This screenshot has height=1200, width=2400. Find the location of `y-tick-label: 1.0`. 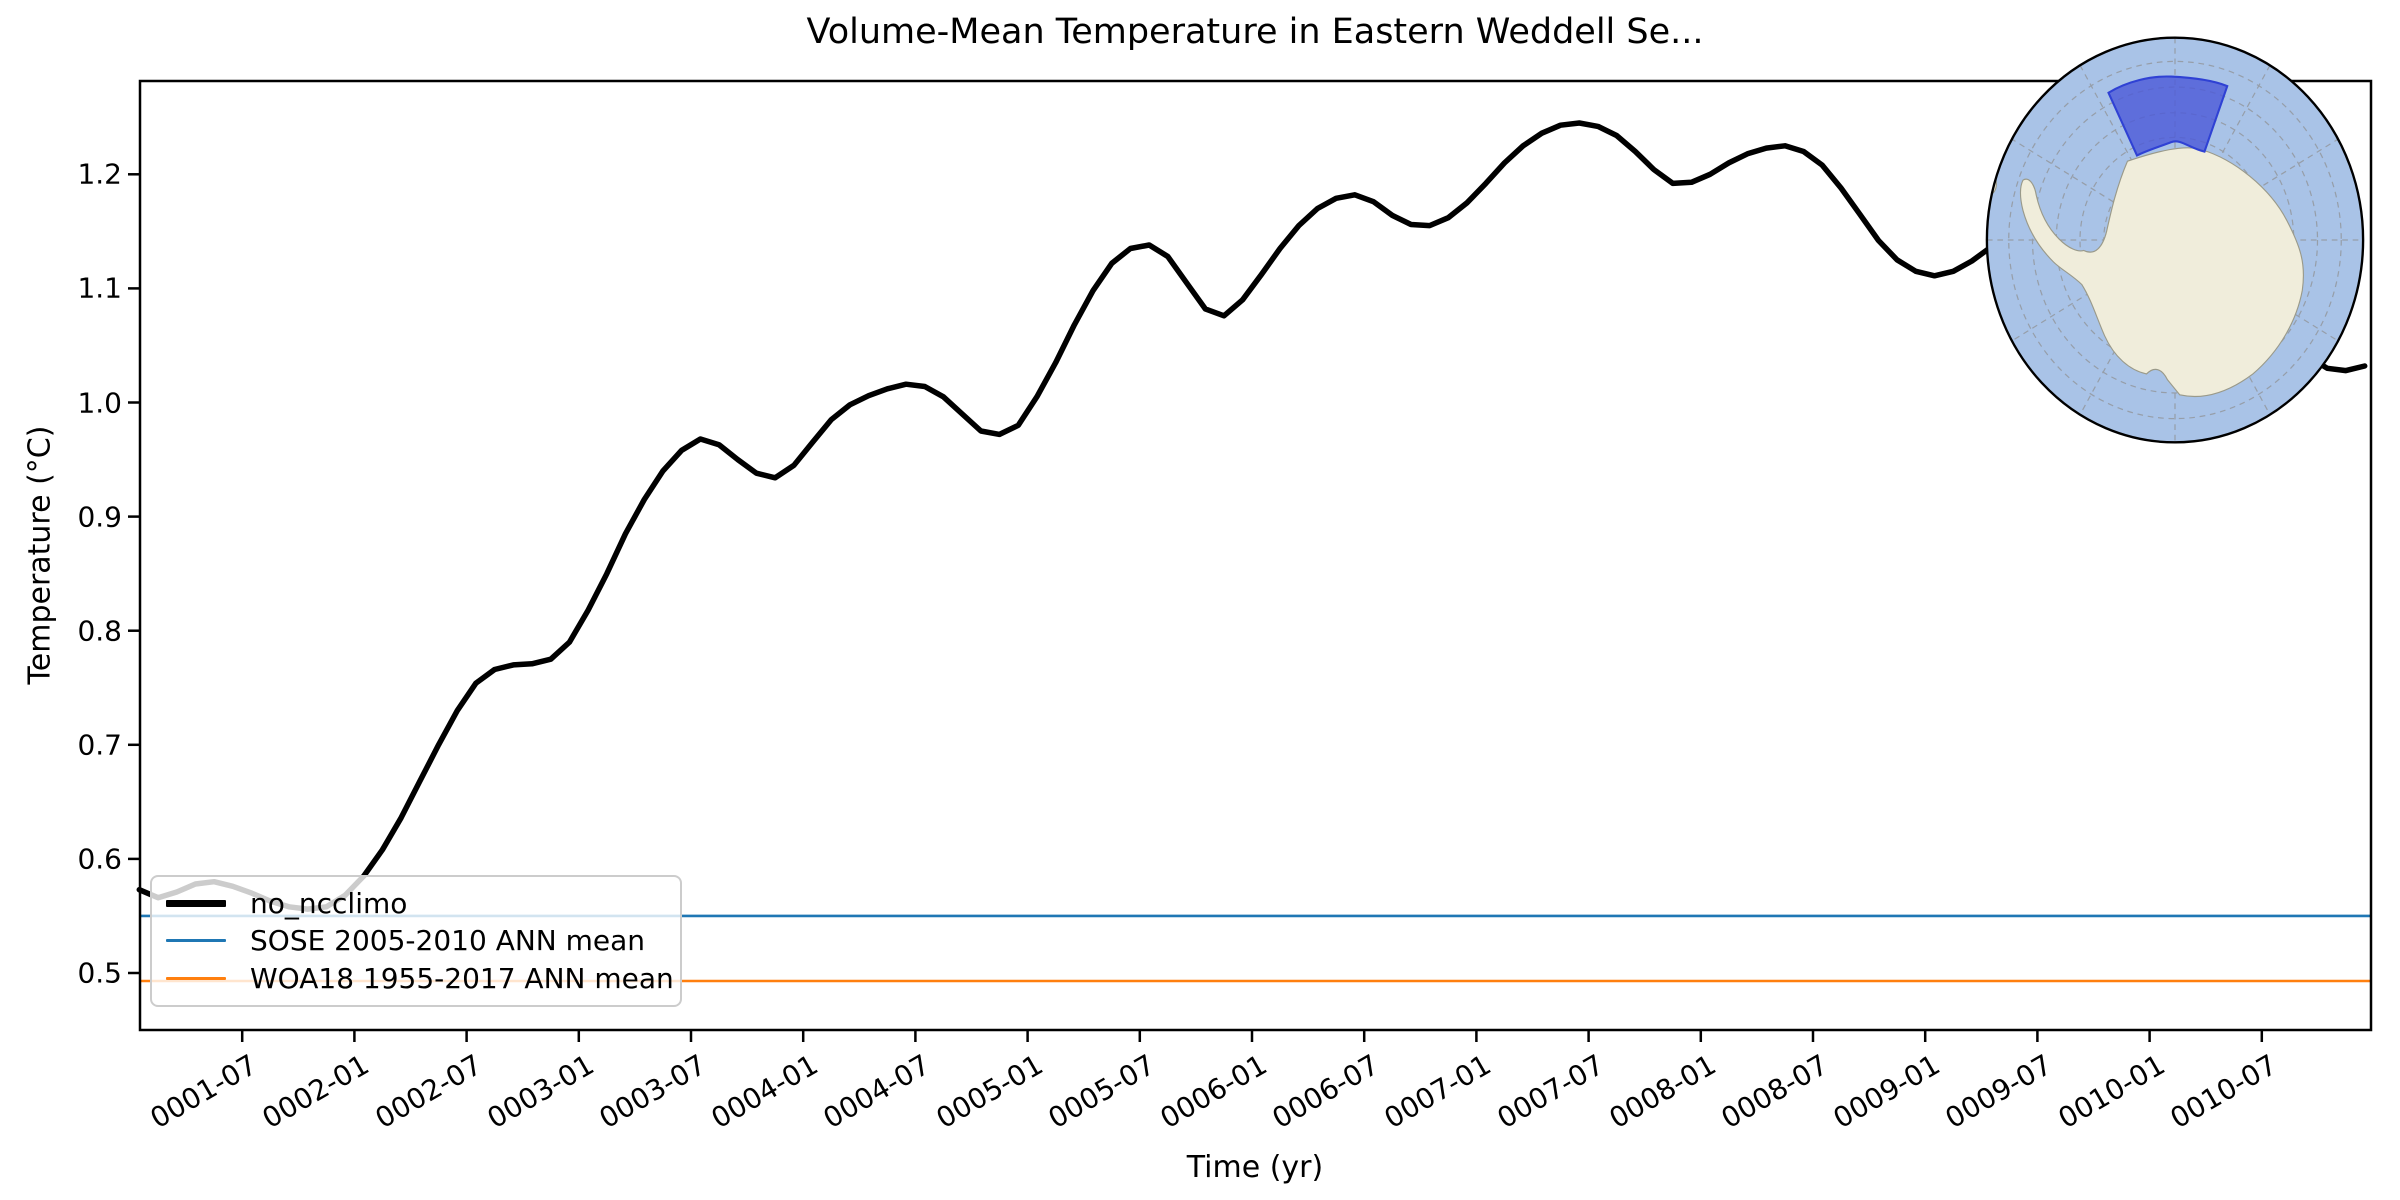

y-tick-label: 1.0 is located at coordinates (99, 402).